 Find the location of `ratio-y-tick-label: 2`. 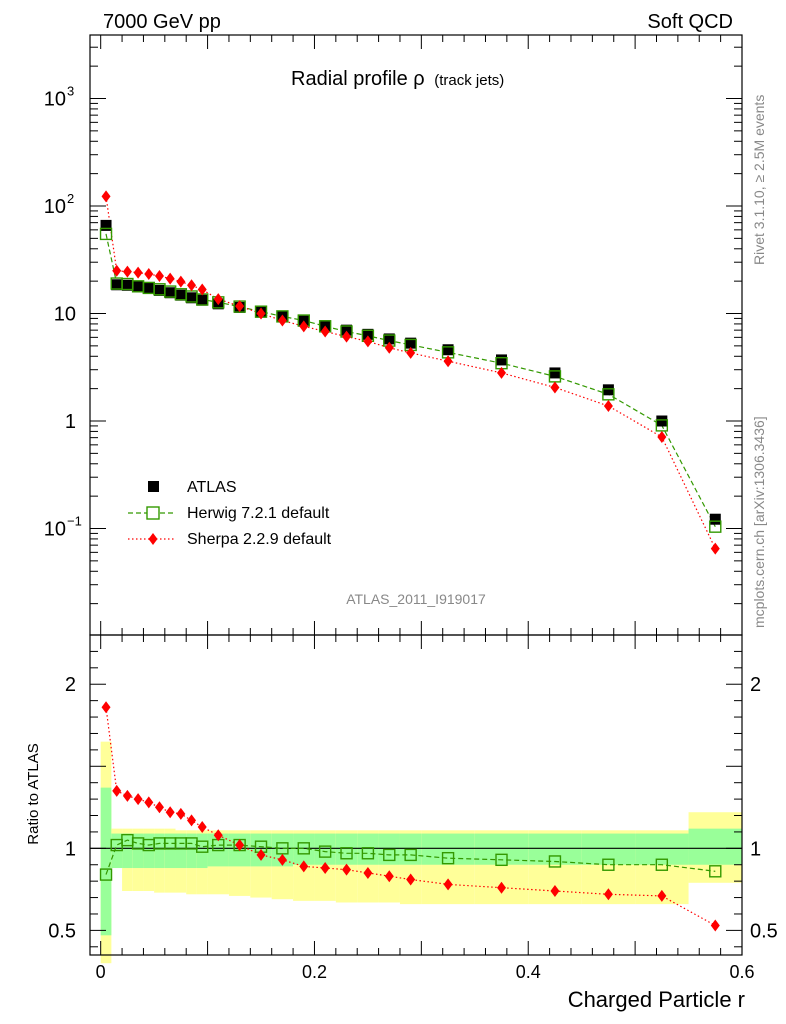

ratio-y-tick-label: 2 is located at coordinates (70, 685).